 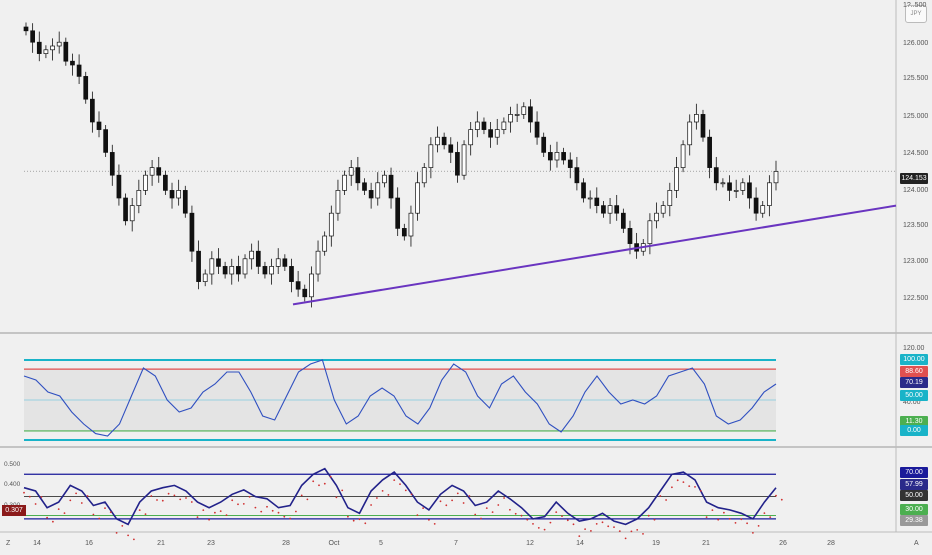 I want to click on symbol-badge: JPY, so click(x=916, y=14).